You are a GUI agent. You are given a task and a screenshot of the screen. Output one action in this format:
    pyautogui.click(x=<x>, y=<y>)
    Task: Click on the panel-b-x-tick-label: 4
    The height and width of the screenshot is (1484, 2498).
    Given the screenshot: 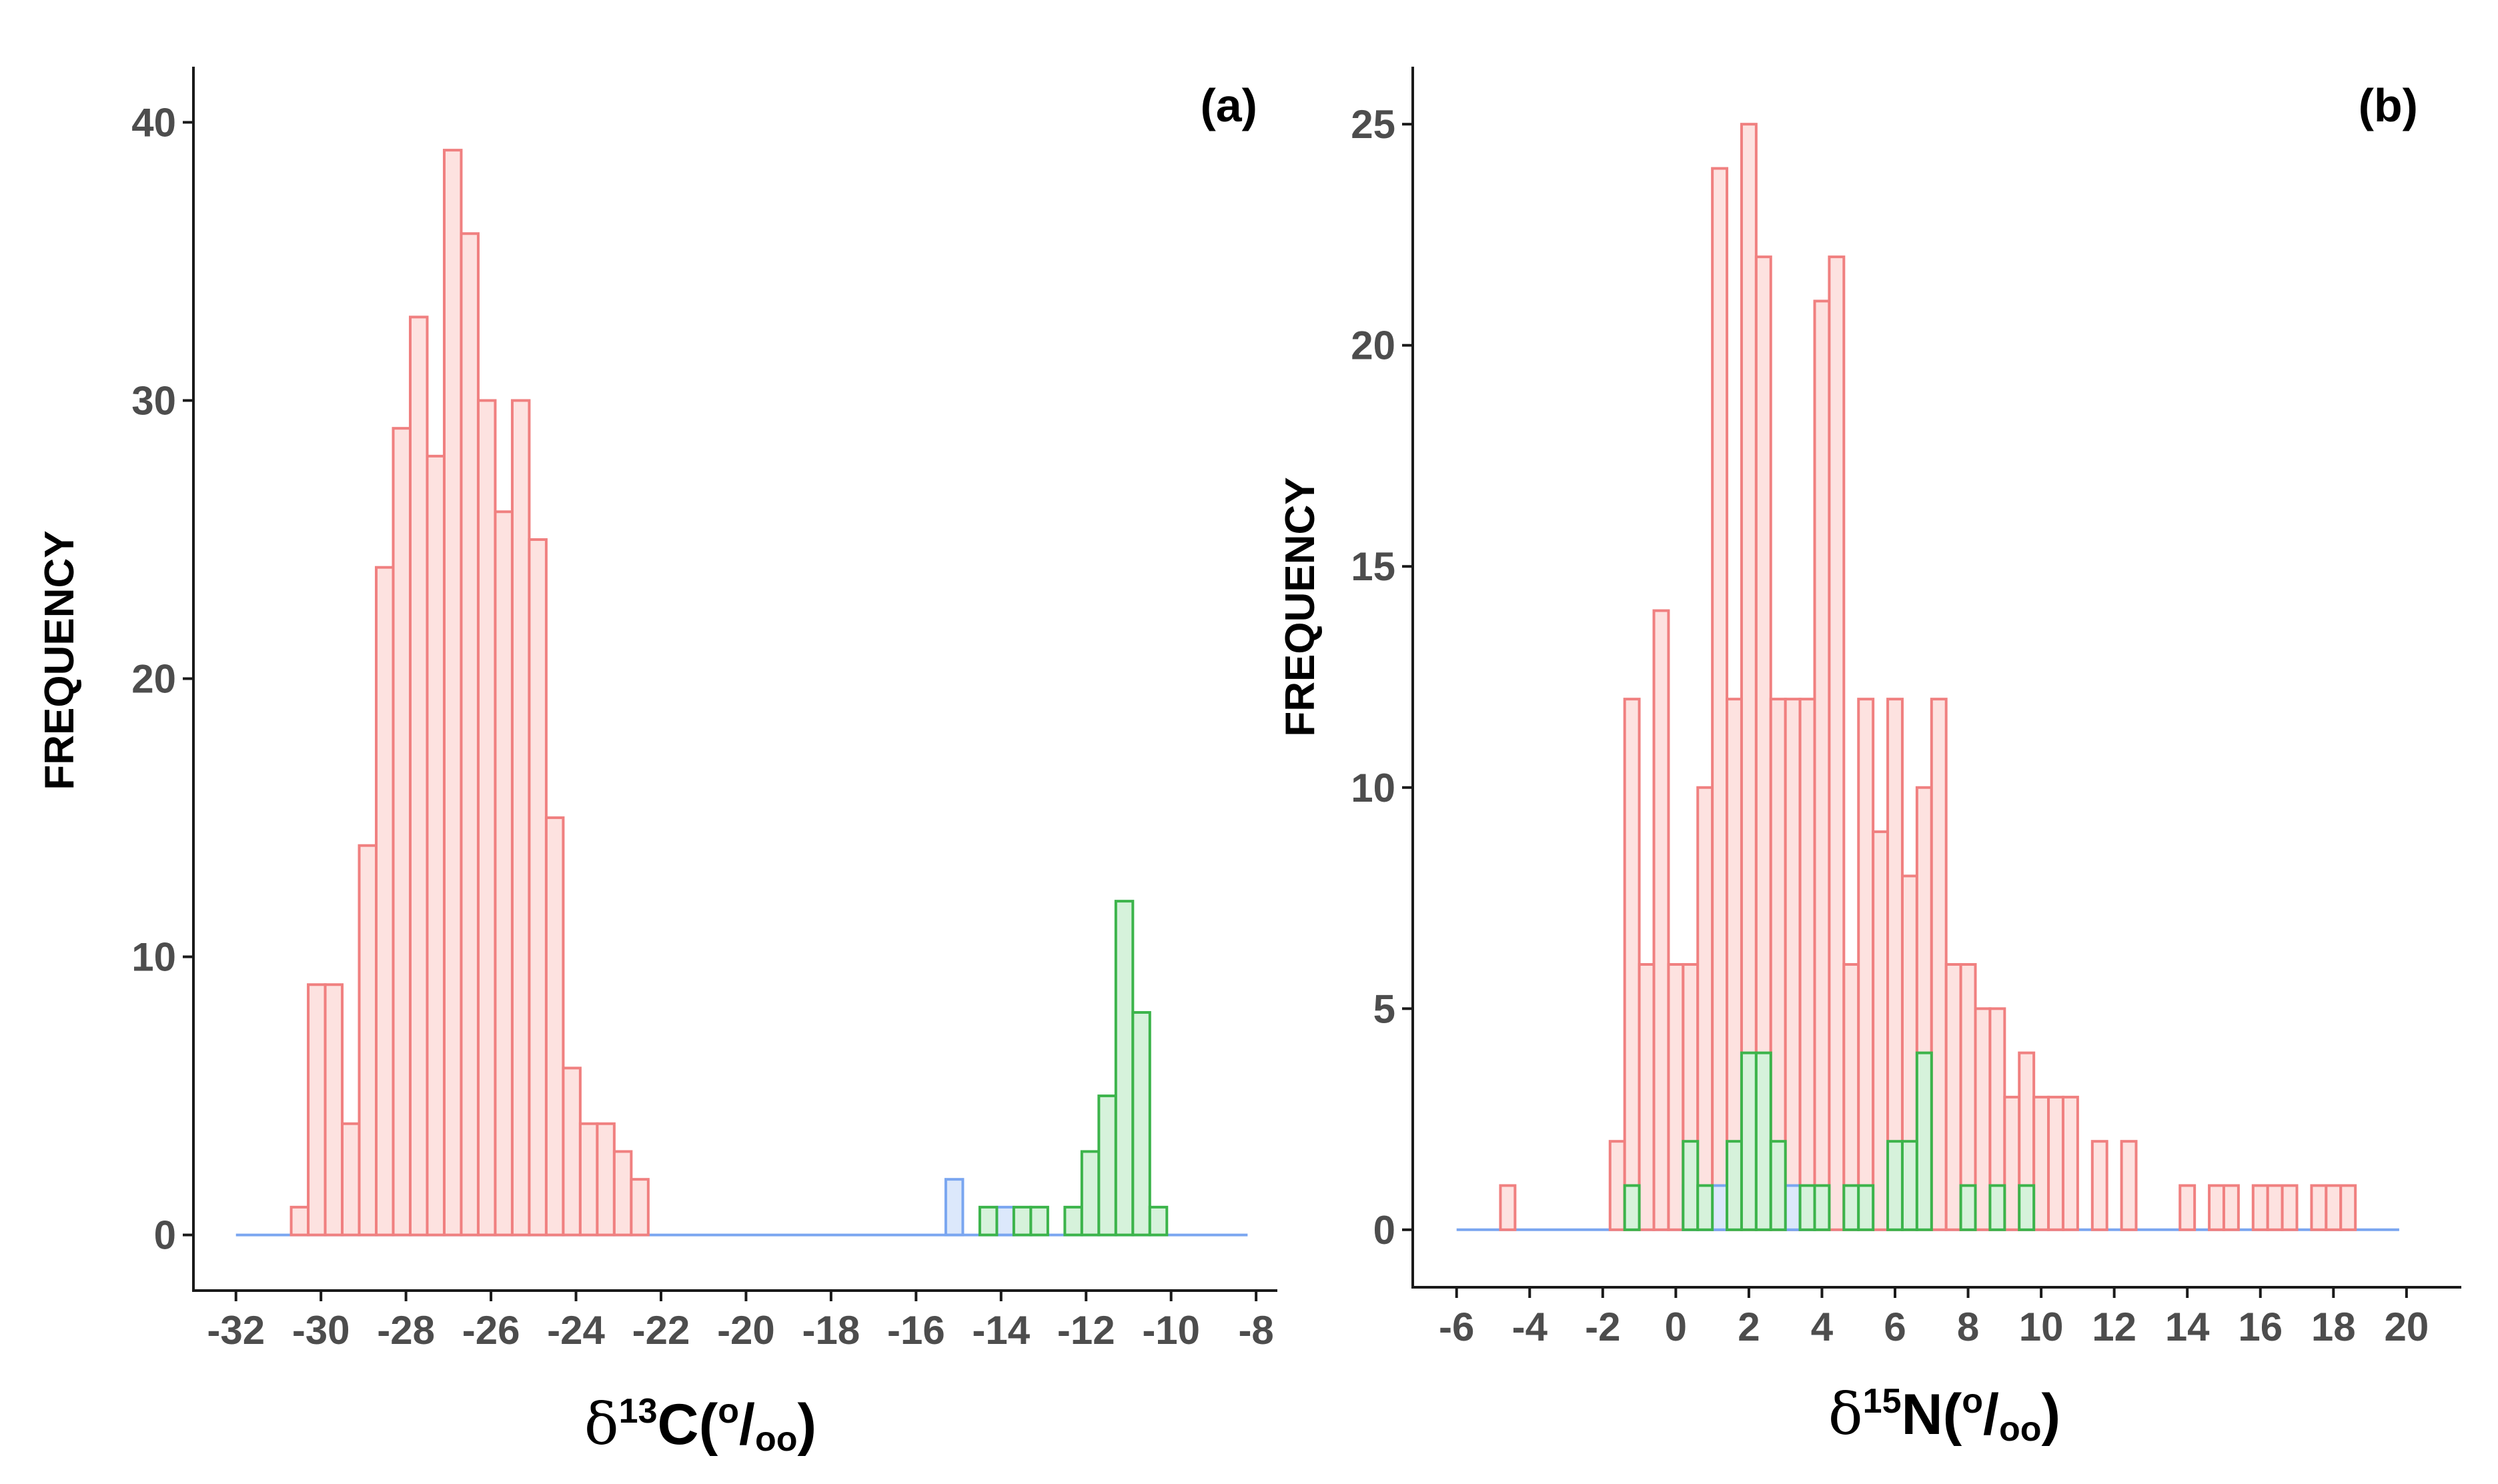 What is the action you would take?
    pyautogui.click(x=1823, y=1327)
    